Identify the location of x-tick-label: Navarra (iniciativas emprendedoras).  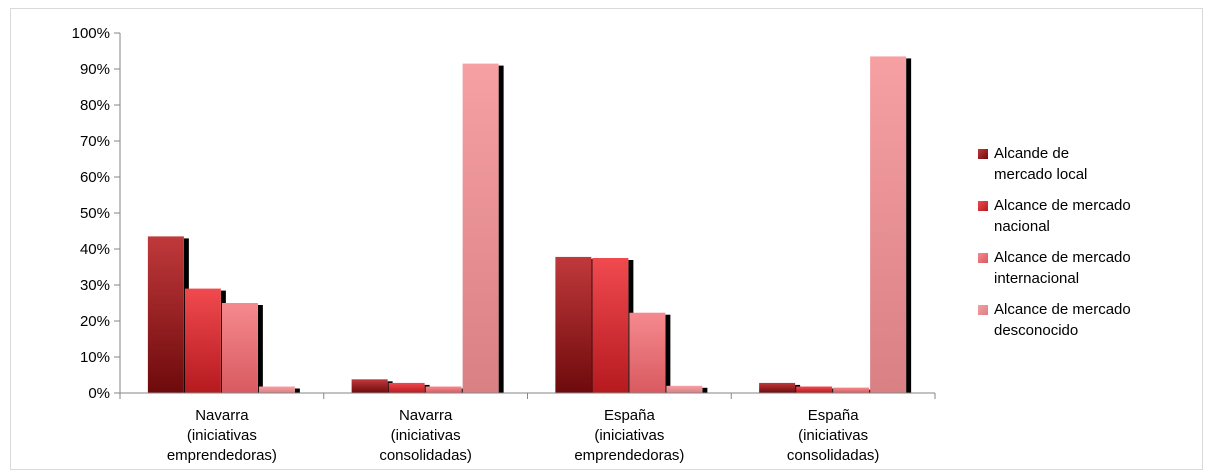
(222, 435).